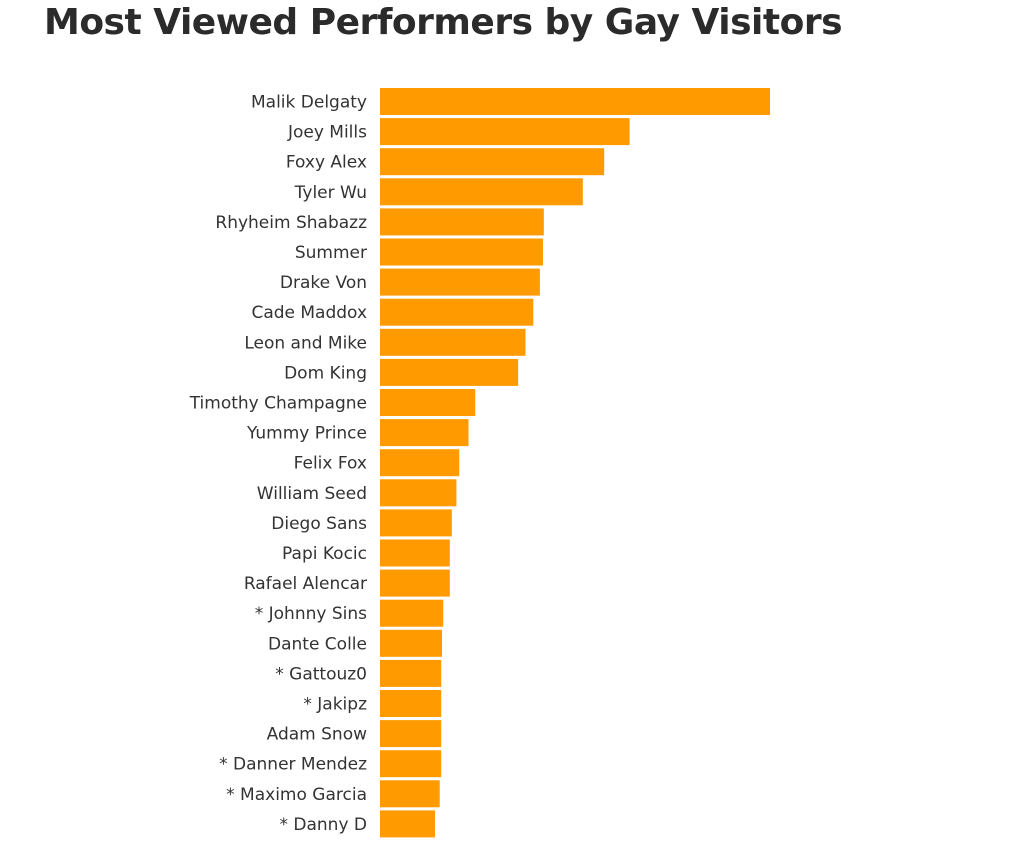 This screenshot has height=848, width=1024. What do you see at coordinates (327, 133) in the screenshot?
I see `category-label: Joey Mills` at bounding box center [327, 133].